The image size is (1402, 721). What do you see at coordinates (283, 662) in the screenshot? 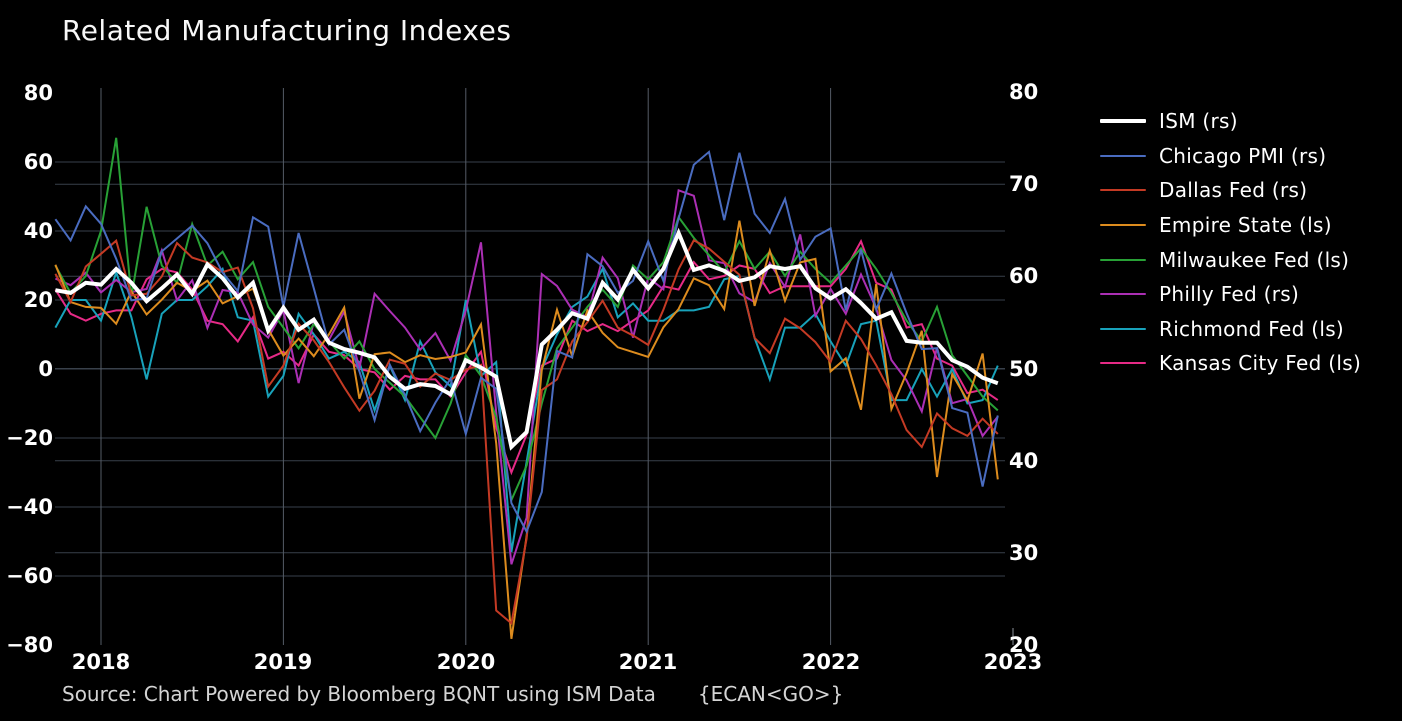
I see `x-axis-tick-label: 2019` at bounding box center [283, 662].